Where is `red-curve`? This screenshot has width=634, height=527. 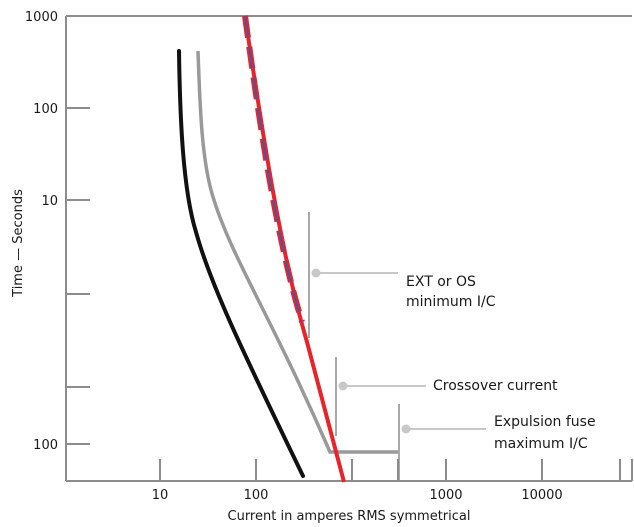
red-curve is located at coordinates (294, 249).